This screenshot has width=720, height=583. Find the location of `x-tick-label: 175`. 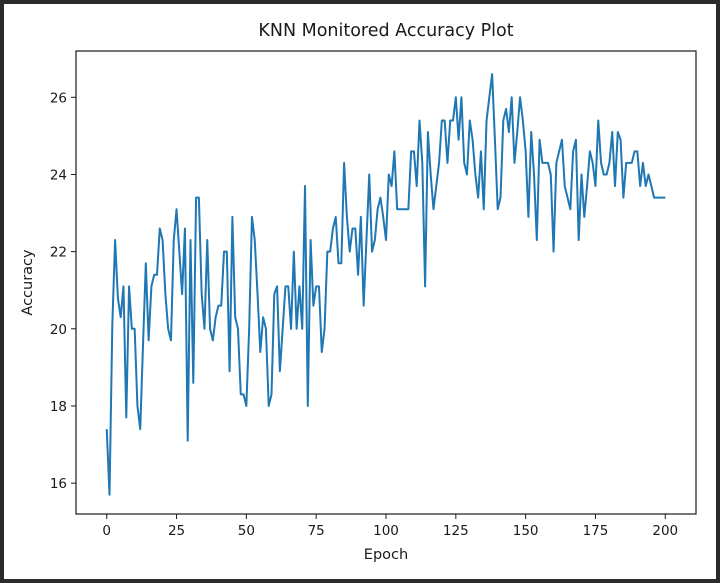

x-tick-label: 175 is located at coordinates (596, 531).